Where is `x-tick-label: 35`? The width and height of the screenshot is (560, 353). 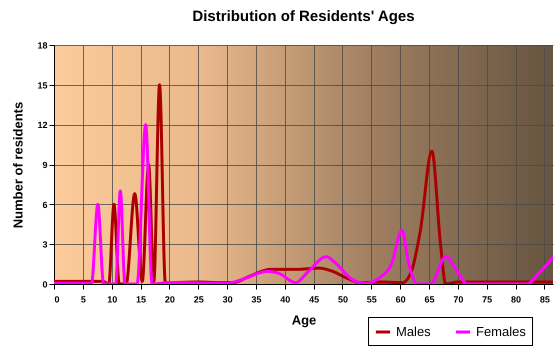 x-tick-label: 35 is located at coordinates (256, 299).